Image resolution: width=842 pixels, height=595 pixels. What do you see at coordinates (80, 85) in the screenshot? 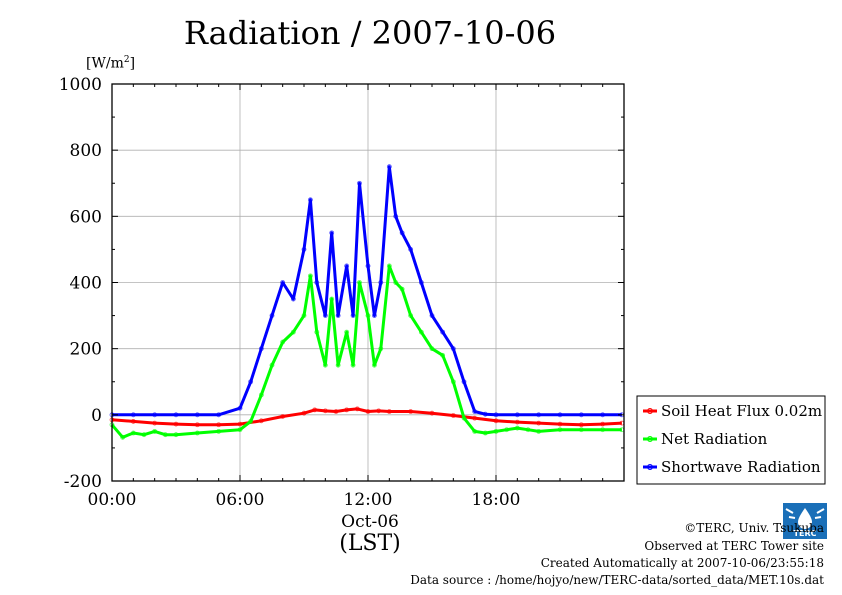
I see `ytick-label: 1000` at bounding box center [80, 85].